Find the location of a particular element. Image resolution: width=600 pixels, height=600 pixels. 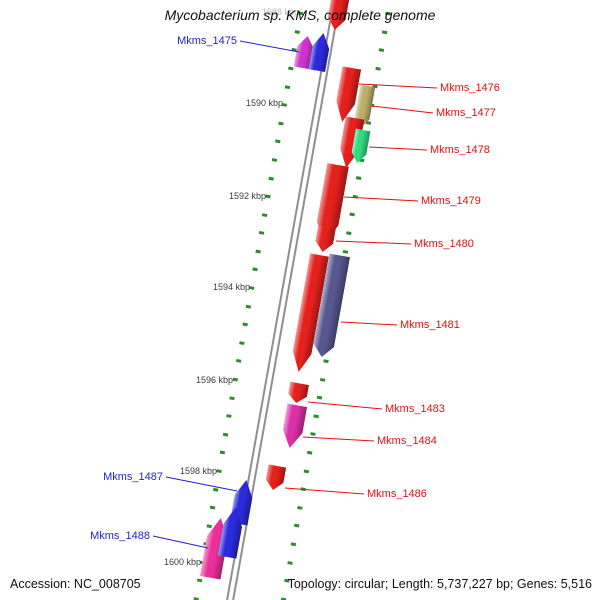

gene-label-Mkms_1483: Mkms_1483 is located at coordinates (415, 409).